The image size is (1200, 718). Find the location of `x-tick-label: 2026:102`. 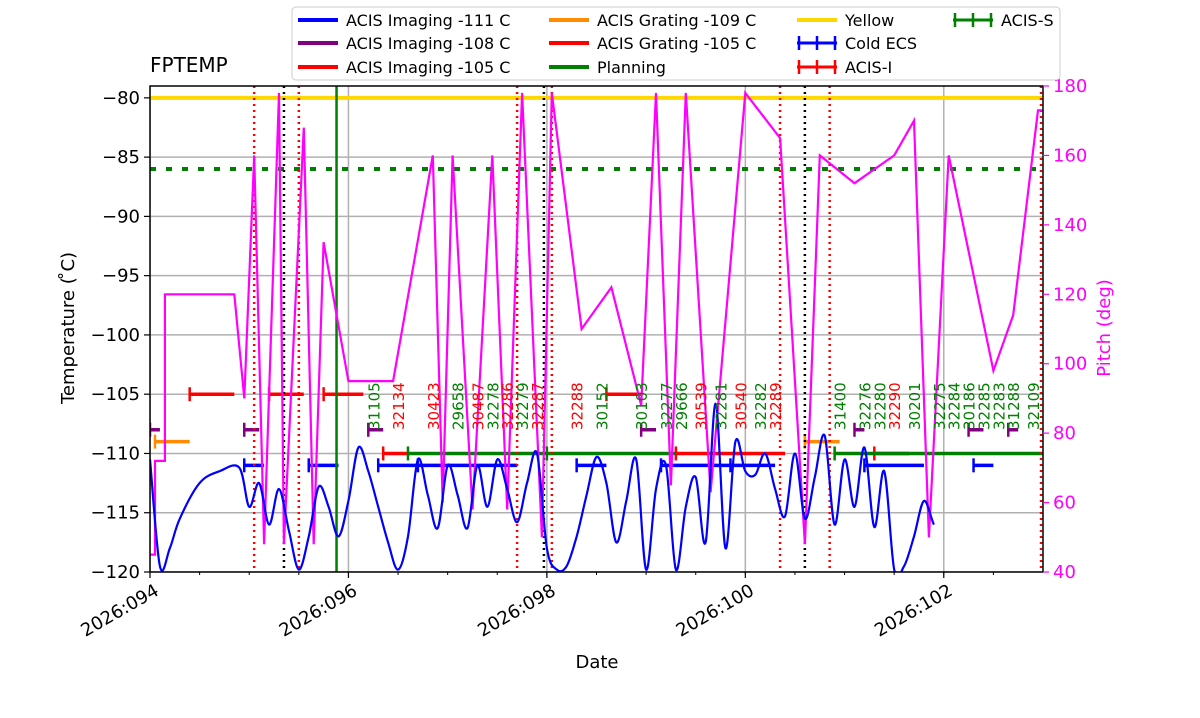

x-tick-label: 2026:102 is located at coordinates (913, 610).